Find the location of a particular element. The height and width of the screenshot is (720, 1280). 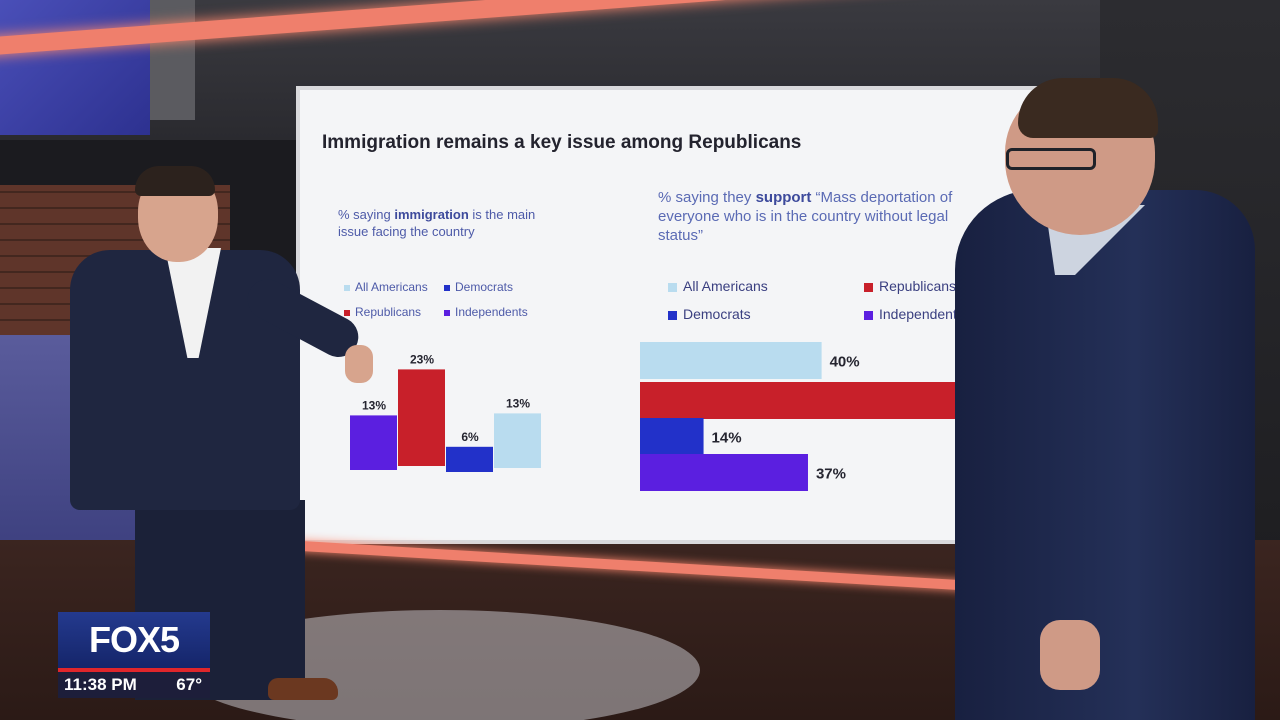

data-label: 37% is located at coordinates (831, 474).